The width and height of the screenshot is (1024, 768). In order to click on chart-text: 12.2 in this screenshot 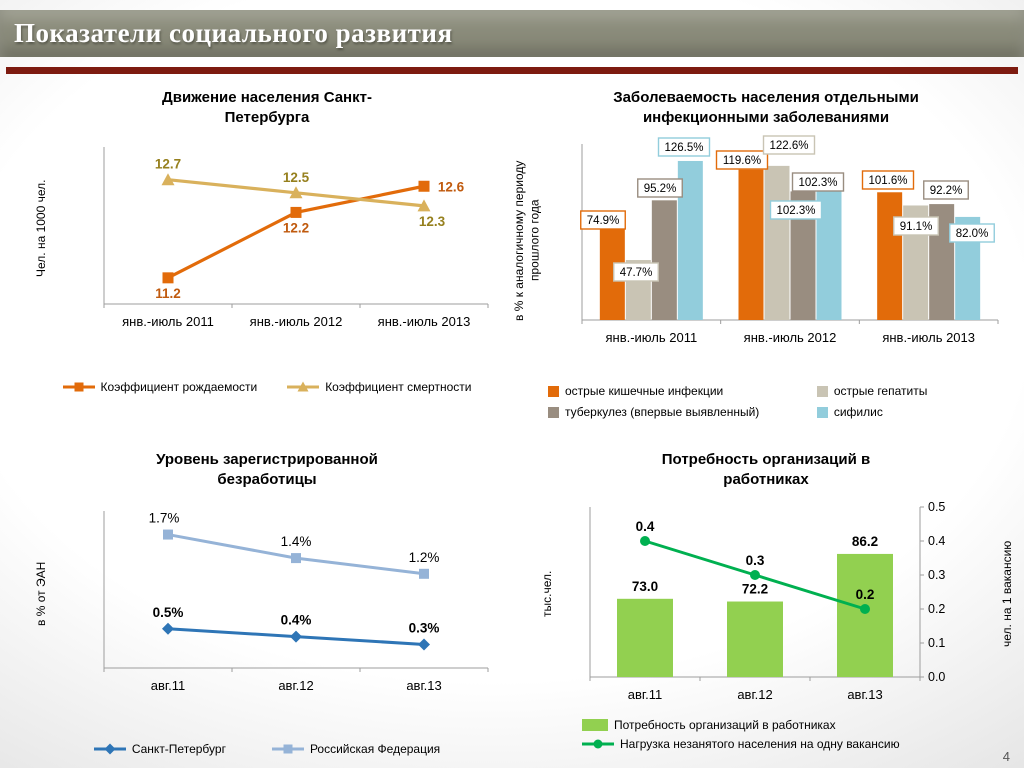, I will do `click(296, 227)`.